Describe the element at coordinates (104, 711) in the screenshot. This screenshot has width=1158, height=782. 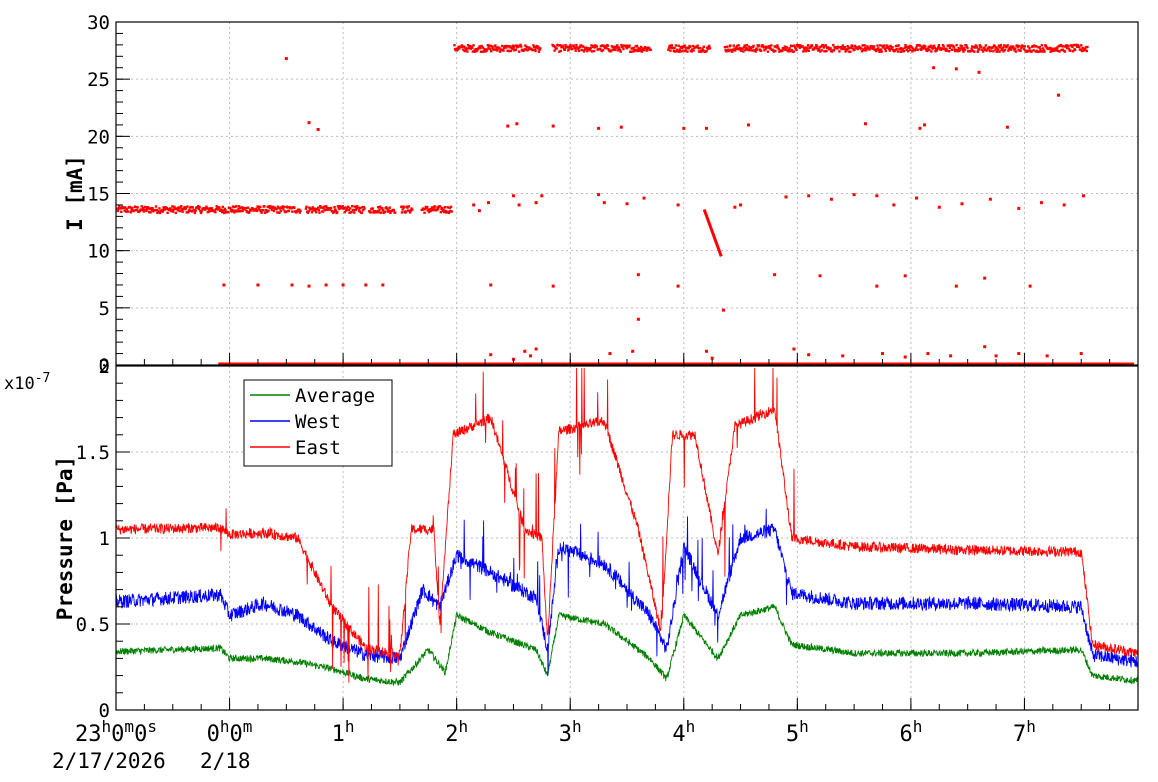
I see `y-tick-label: 0` at that location.